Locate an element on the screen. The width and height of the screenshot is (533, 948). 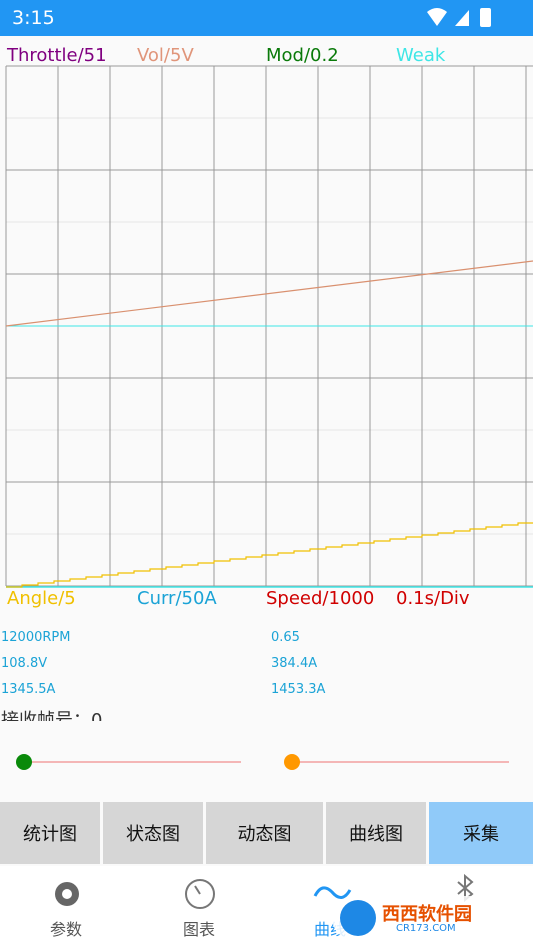
reading: 1345.5A is located at coordinates (28, 689).